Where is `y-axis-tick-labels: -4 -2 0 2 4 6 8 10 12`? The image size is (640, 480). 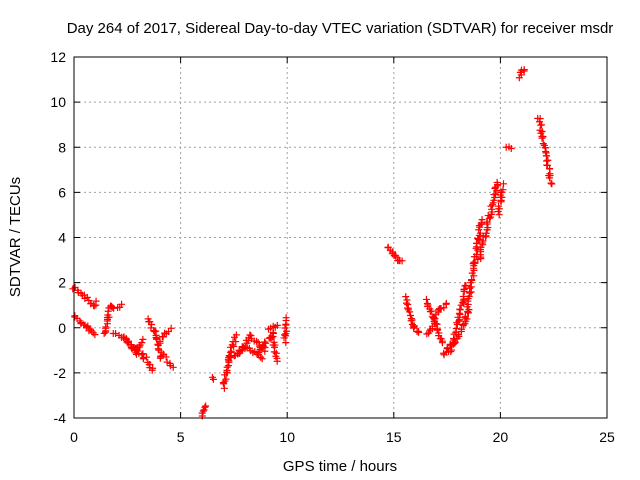
y-axis-tick-labels: -4 -2 0 2 4 6 8 10 12 is located at coordinates (58, 237).